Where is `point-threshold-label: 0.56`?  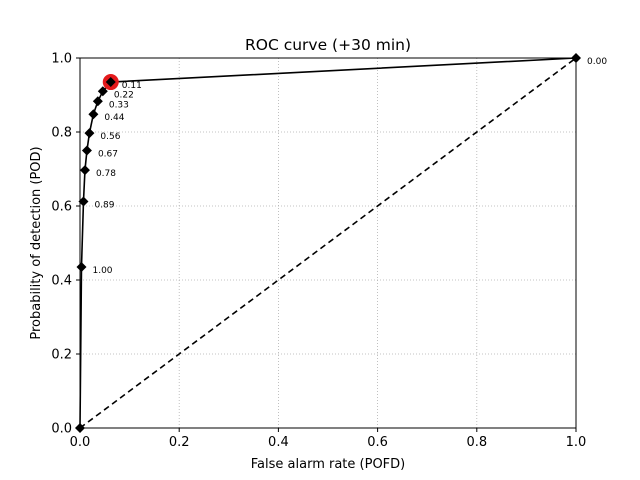 point-threshold-label: 0.56 is located at coordinates (110, 137).